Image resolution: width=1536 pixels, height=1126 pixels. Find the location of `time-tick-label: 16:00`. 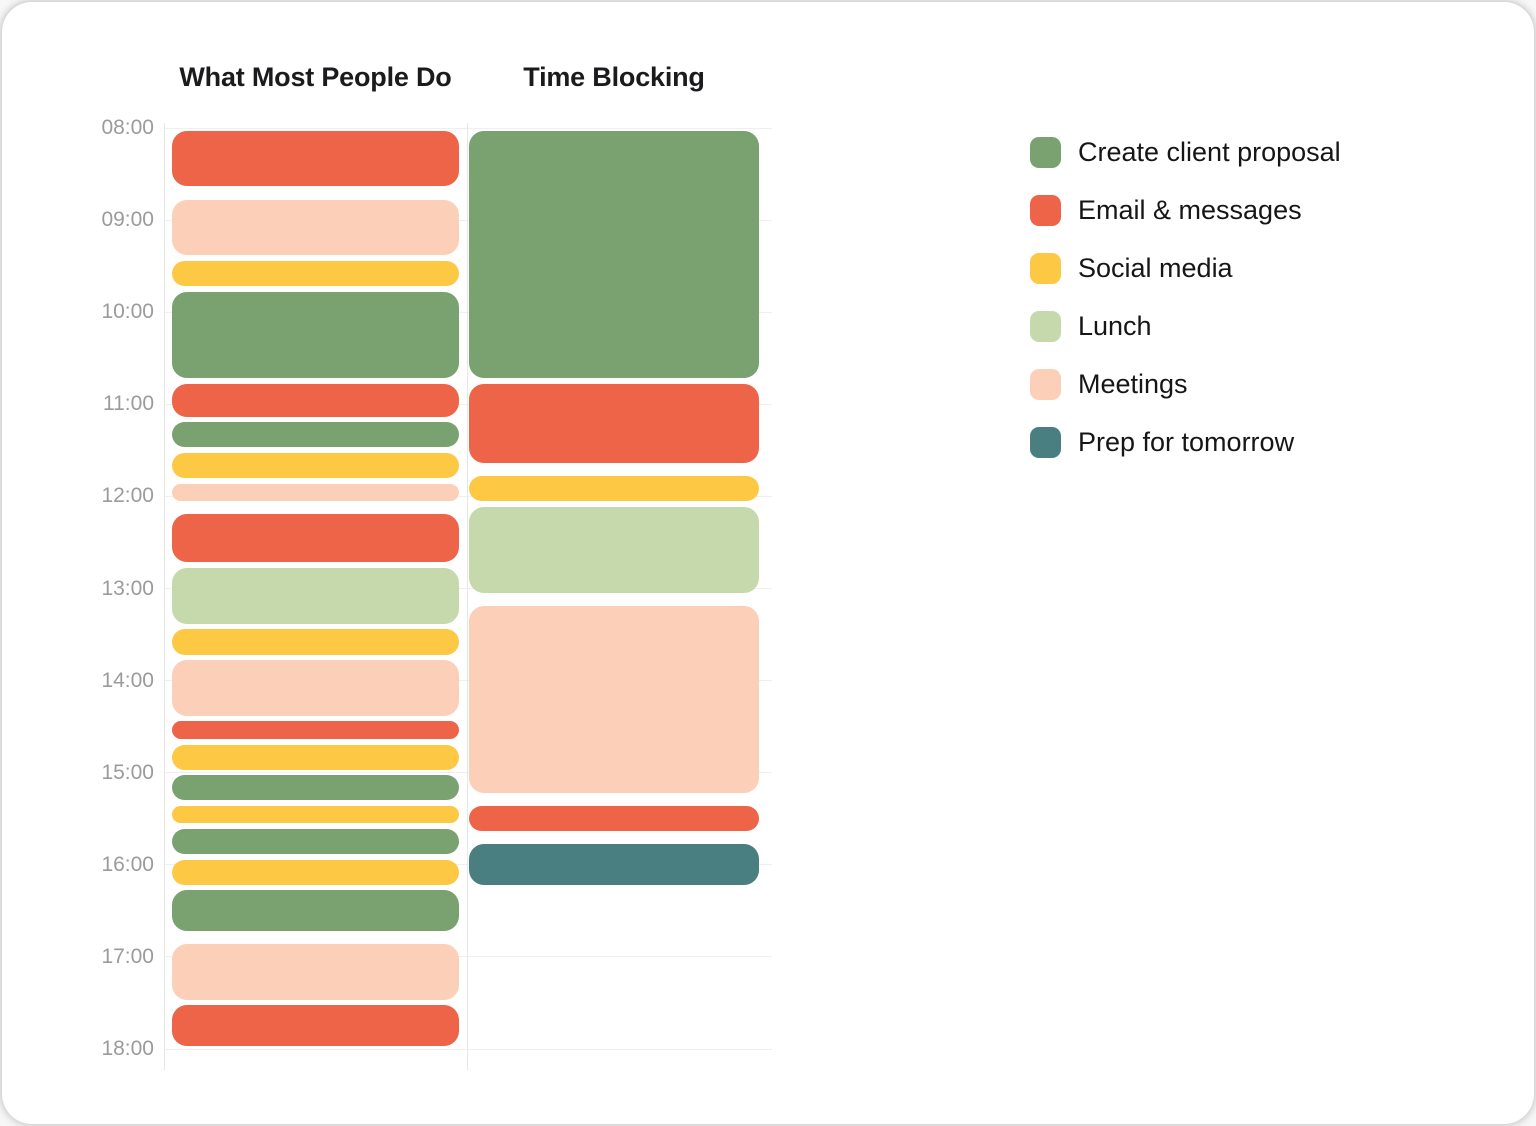

time-tick-label: 16:00 is located at coordinates (127, 864).